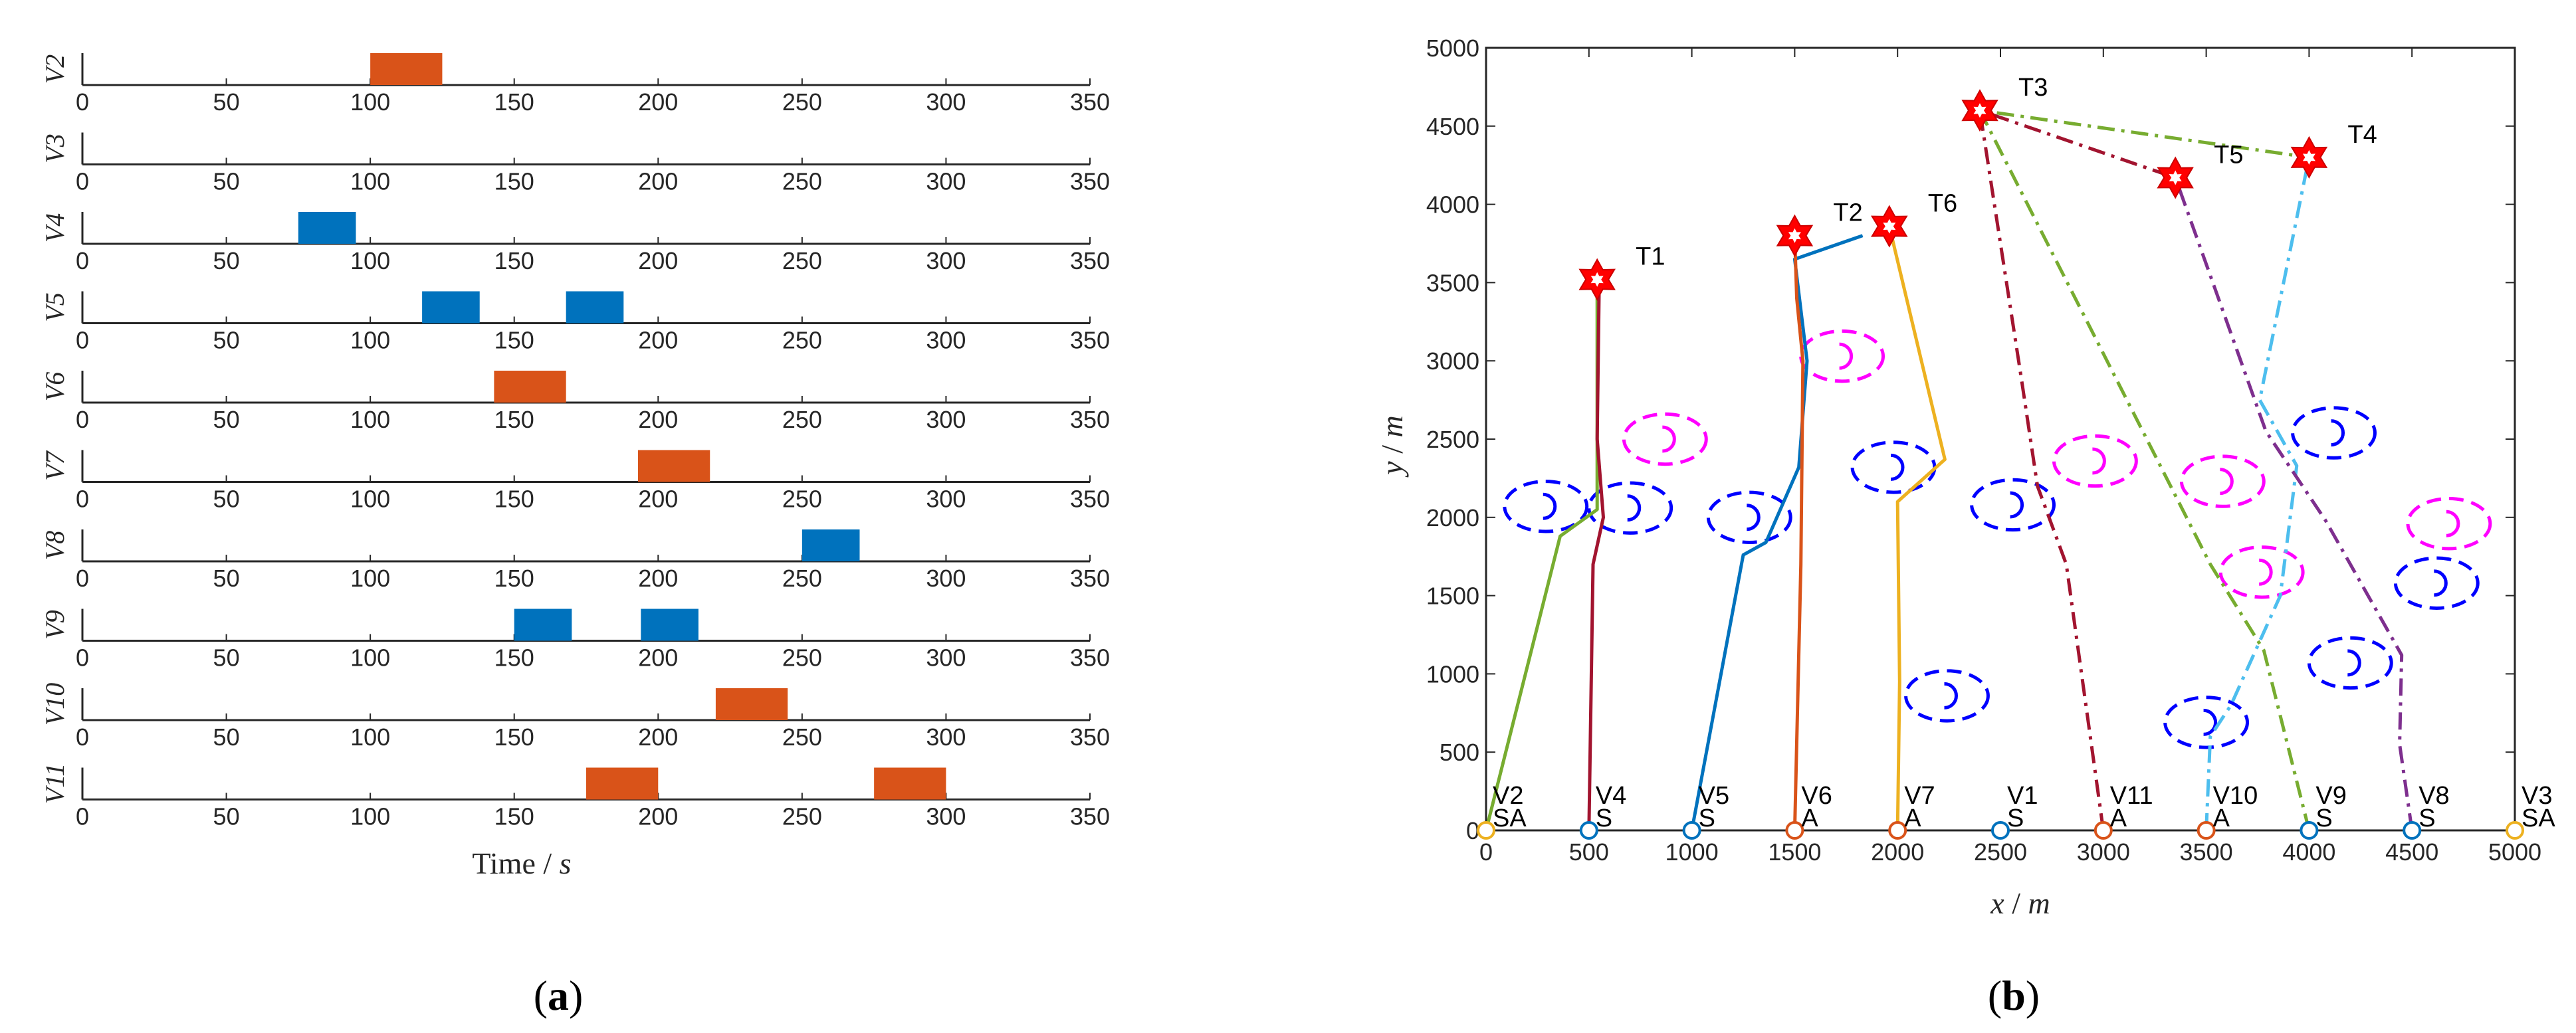  Describe the element at coordinates (1794, 852) in the screenshot. I see `x-tick-label: 1500` at that location.